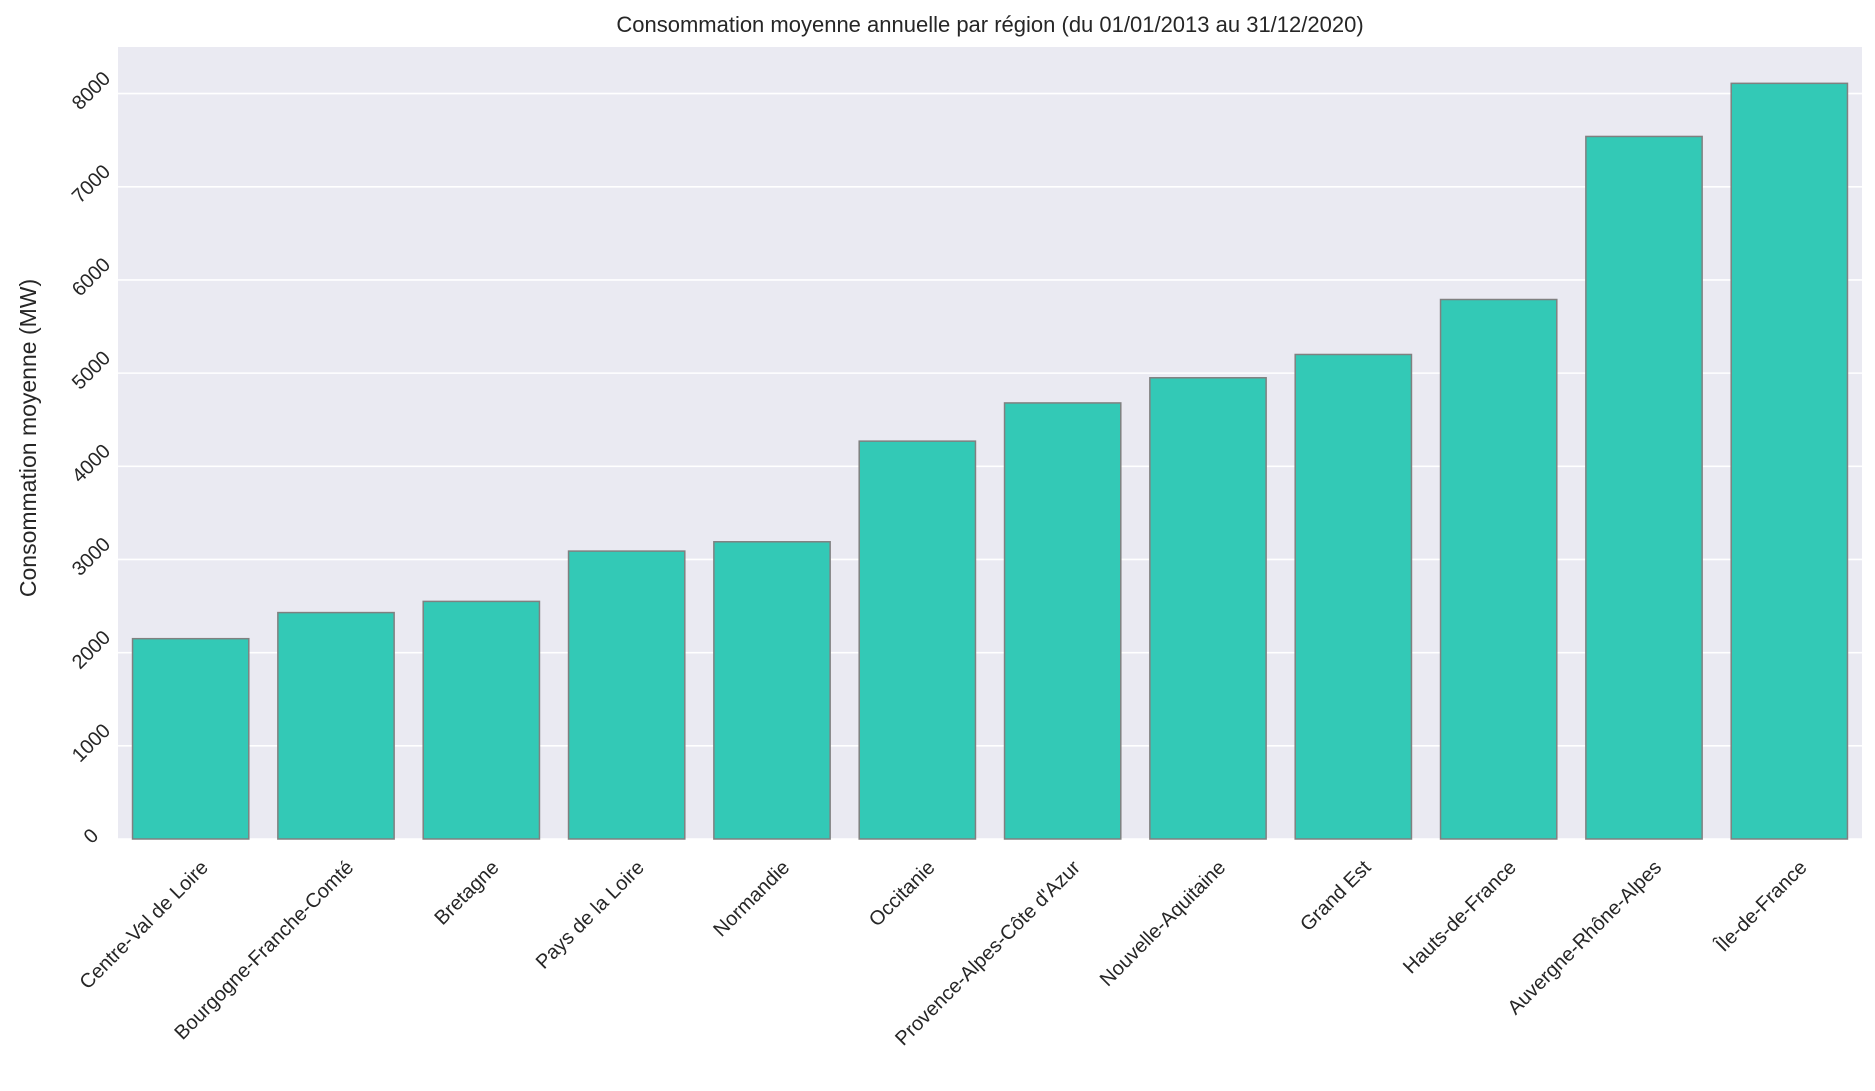  I want to click on y-axis-label: Consommation moyenne (MW), so click(28, 438).